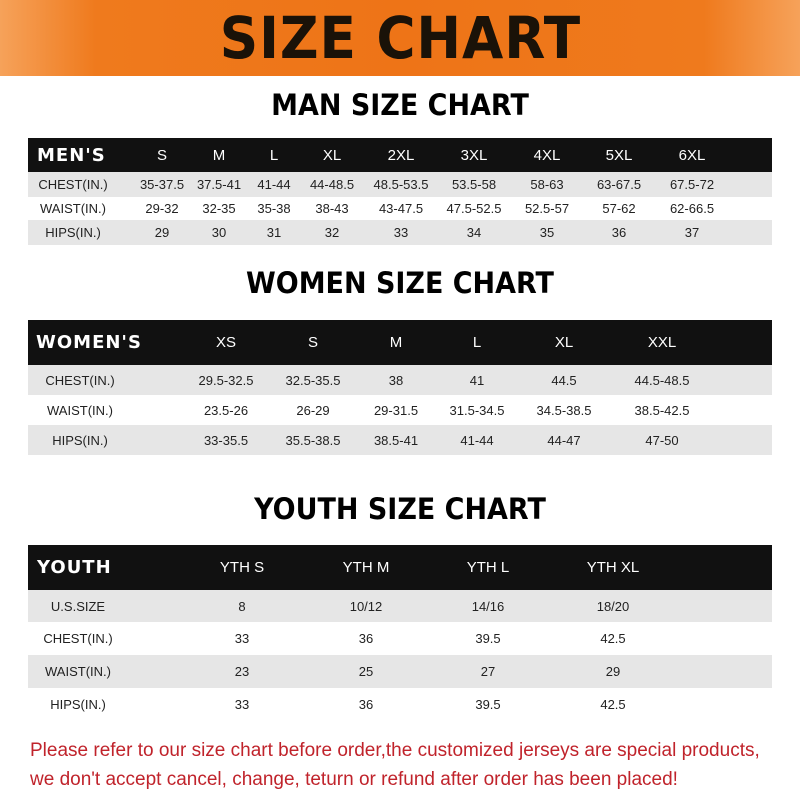 The height and width of the screenshot is (800, 800). I want to click on measurement-cell: 62-66.5, so click(692, 208).